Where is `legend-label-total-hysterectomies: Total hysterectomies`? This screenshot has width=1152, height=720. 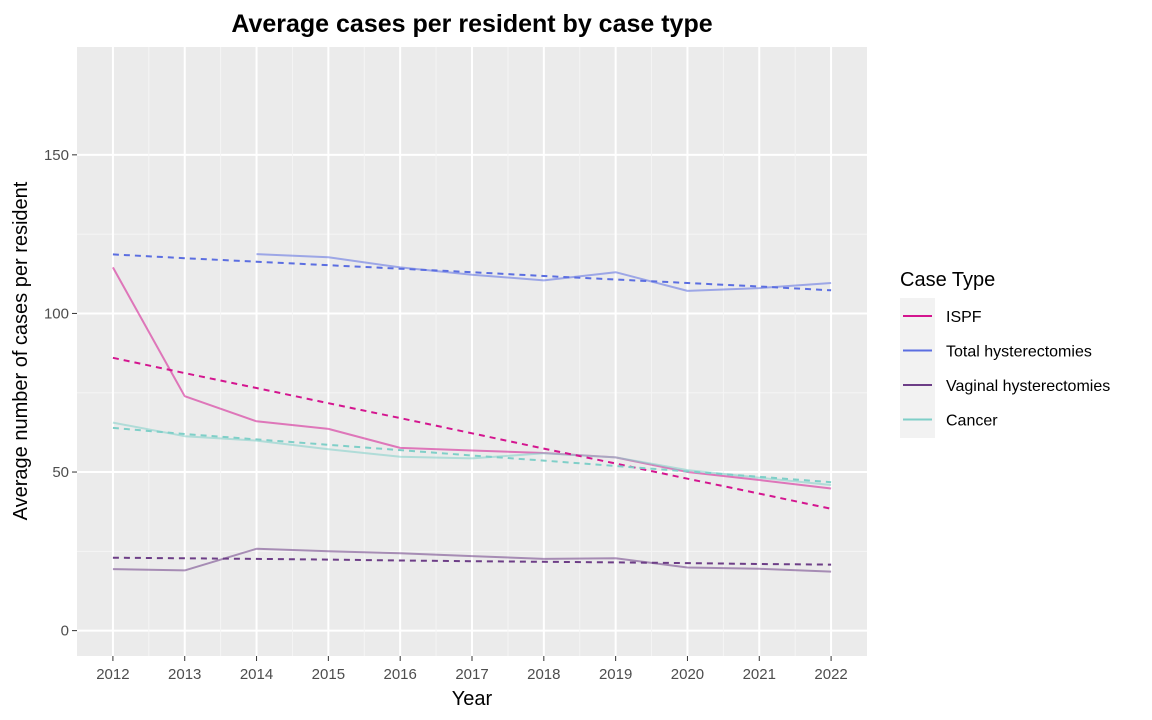
legend-label-total-hysterectomies: Total hysterectomies is located at coordinates (1019, 352).